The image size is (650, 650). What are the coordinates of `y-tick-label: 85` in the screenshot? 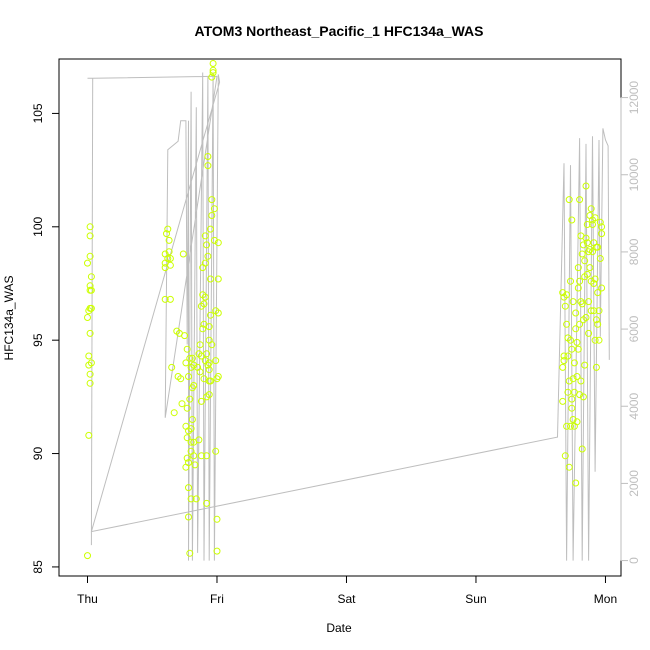 It's located at (38, 567).